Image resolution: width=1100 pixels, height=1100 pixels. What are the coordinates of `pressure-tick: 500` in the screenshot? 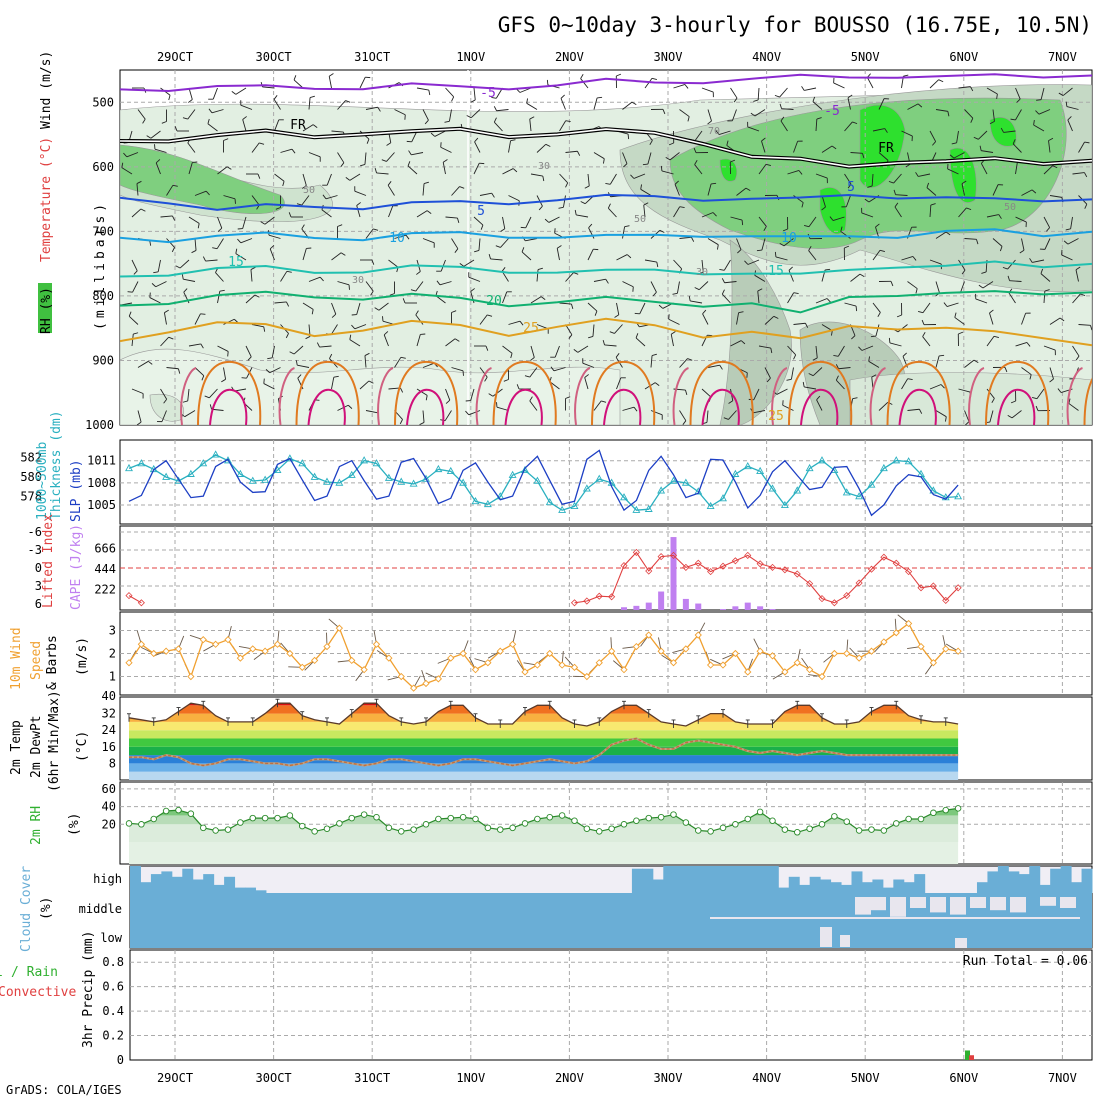 It's located at (103, 102).